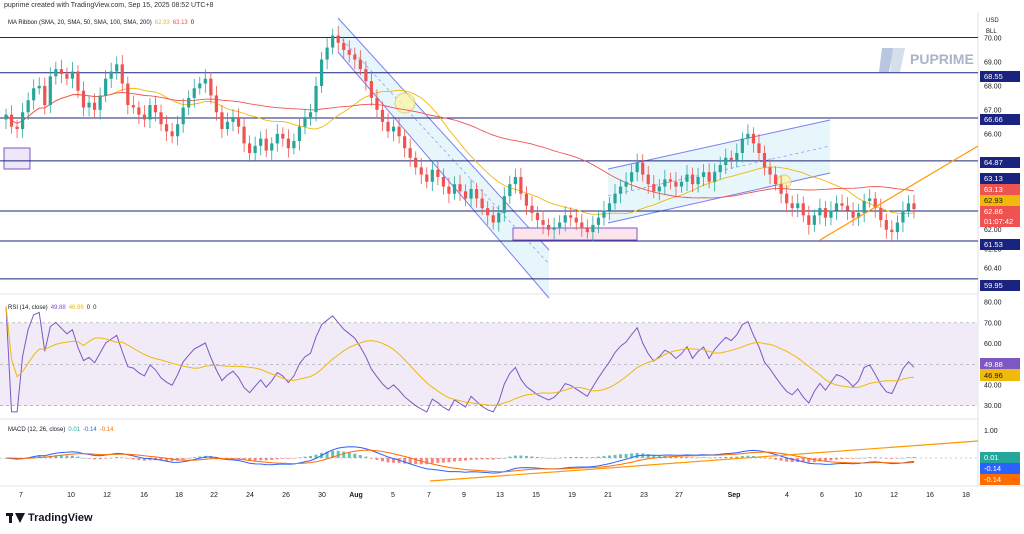  I want to click on macd-trendline, so click(704, 461).